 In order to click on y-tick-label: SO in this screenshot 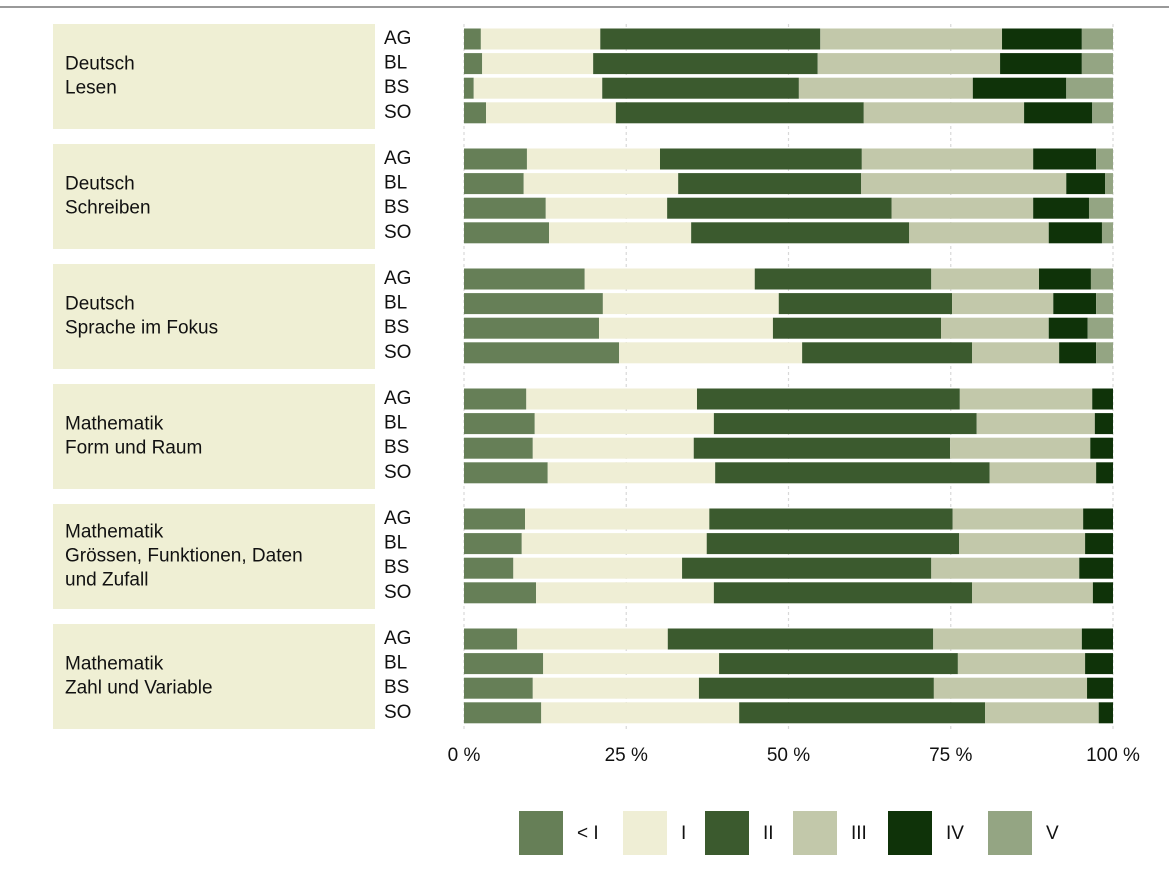, I will do `click(397, 712)`.